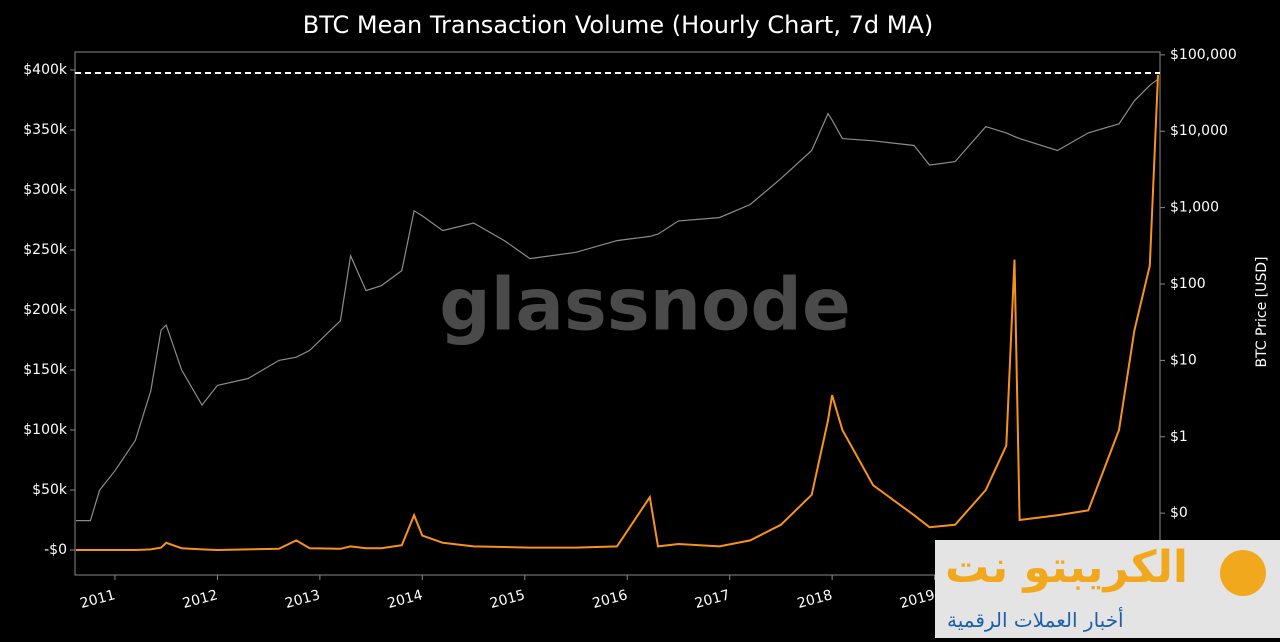 The width and height of the screenshot is (1280, 642). What do you see at coordinates (1179, 513) in the screenshot?
I see `y2-tick-label: $0` at bounding box center [1179, 513].